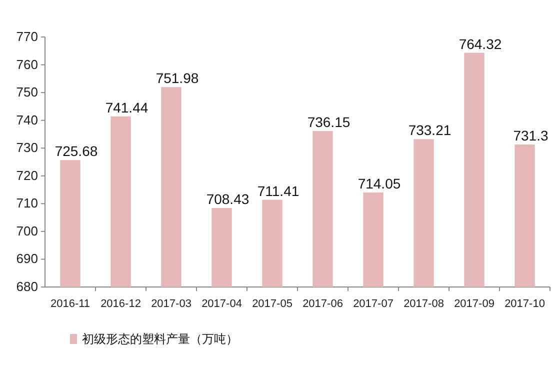  Describe the element at coordinates (27, 175) in the screenshot. I see `y-tick-label: 720` at that location.